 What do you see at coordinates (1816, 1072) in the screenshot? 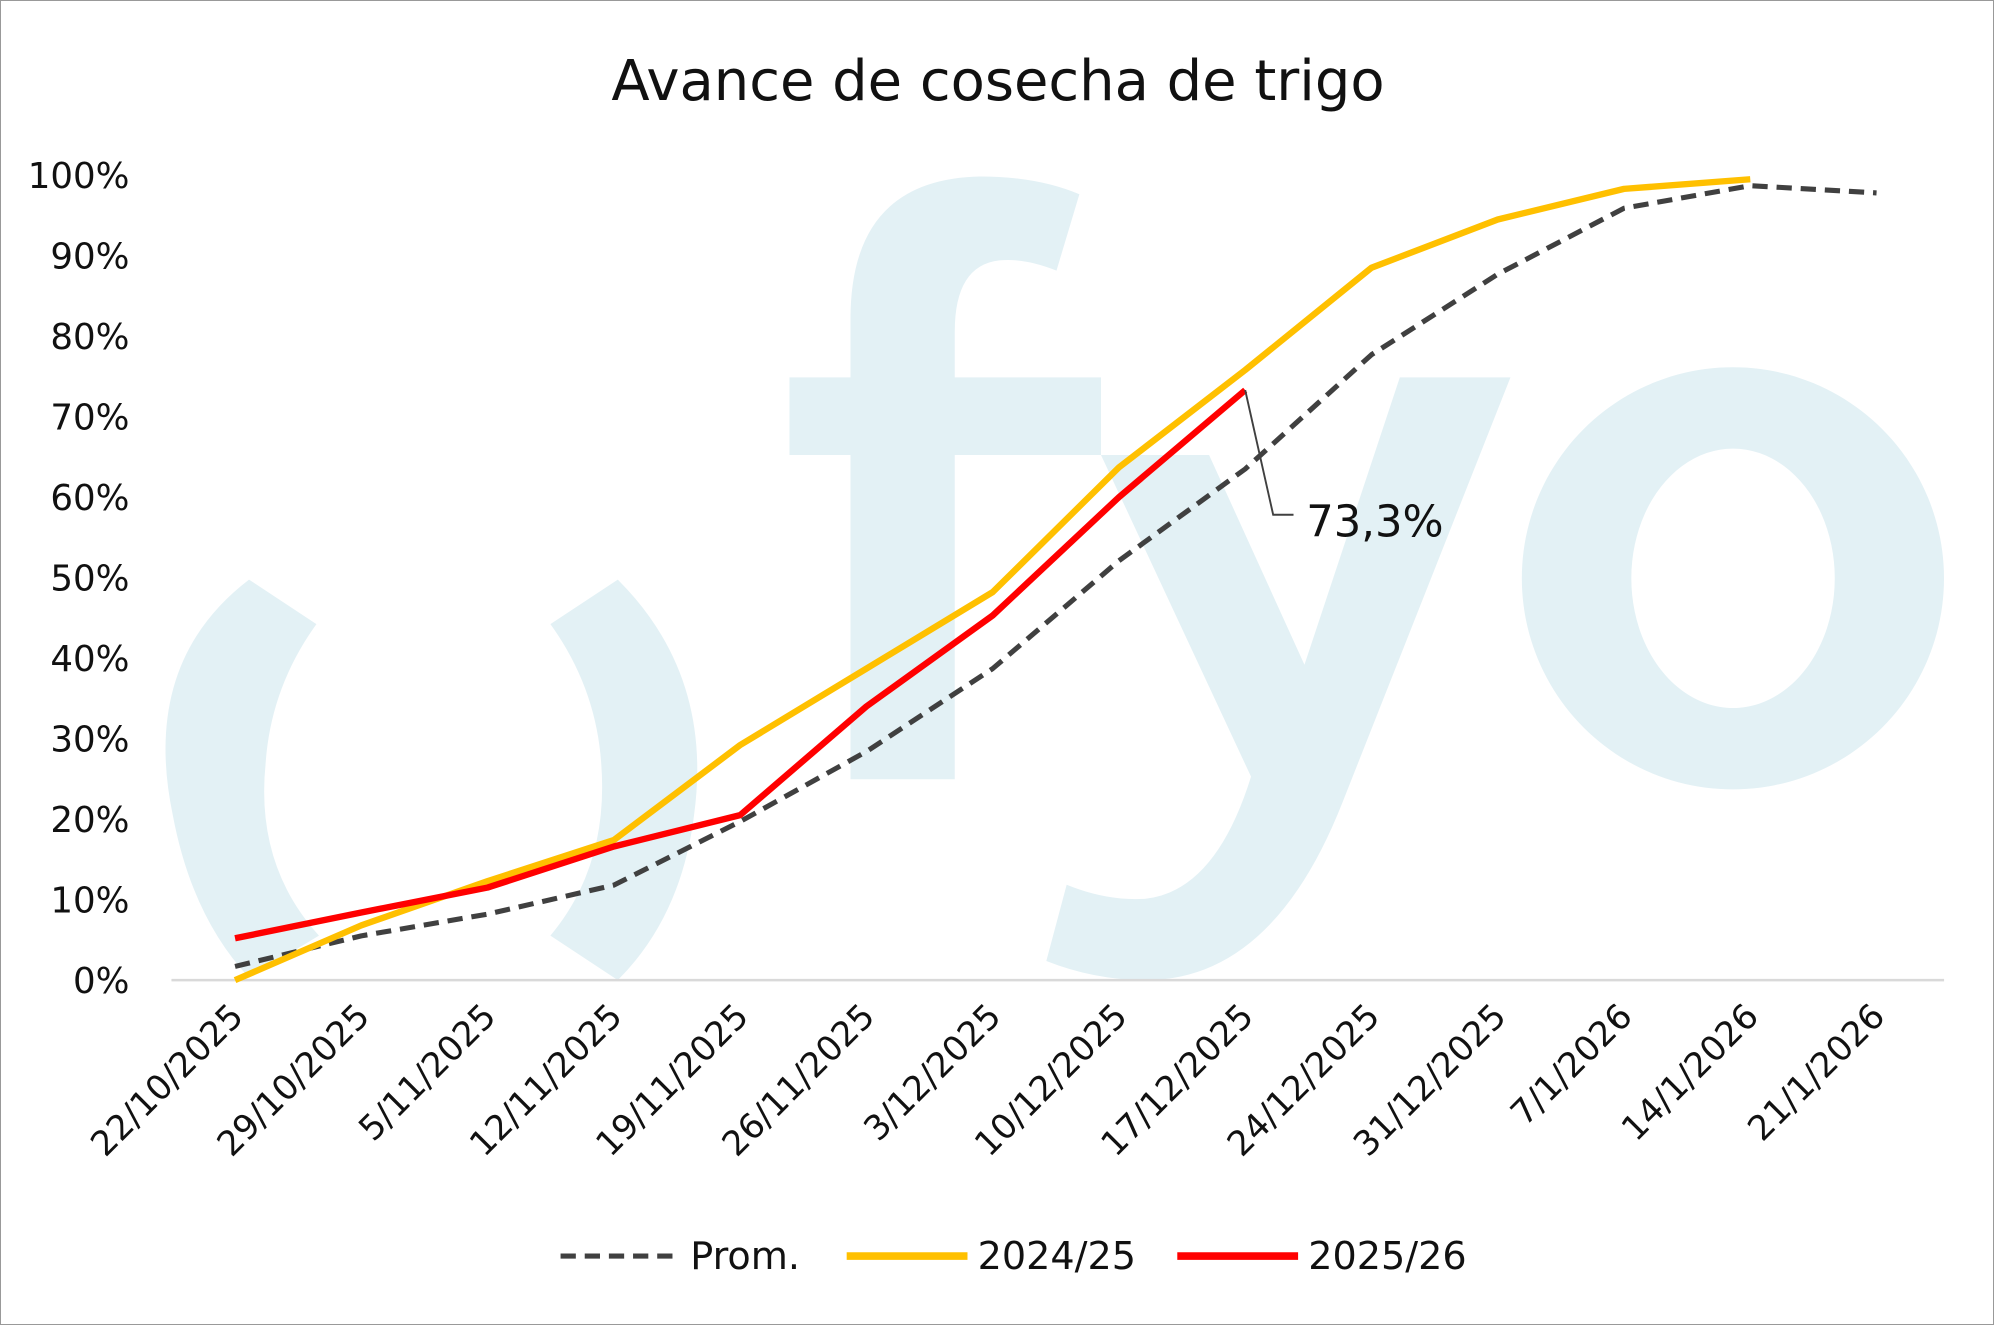
I see `x-tick-label: 21/1/2026` at bounding box center [1816, 1072].